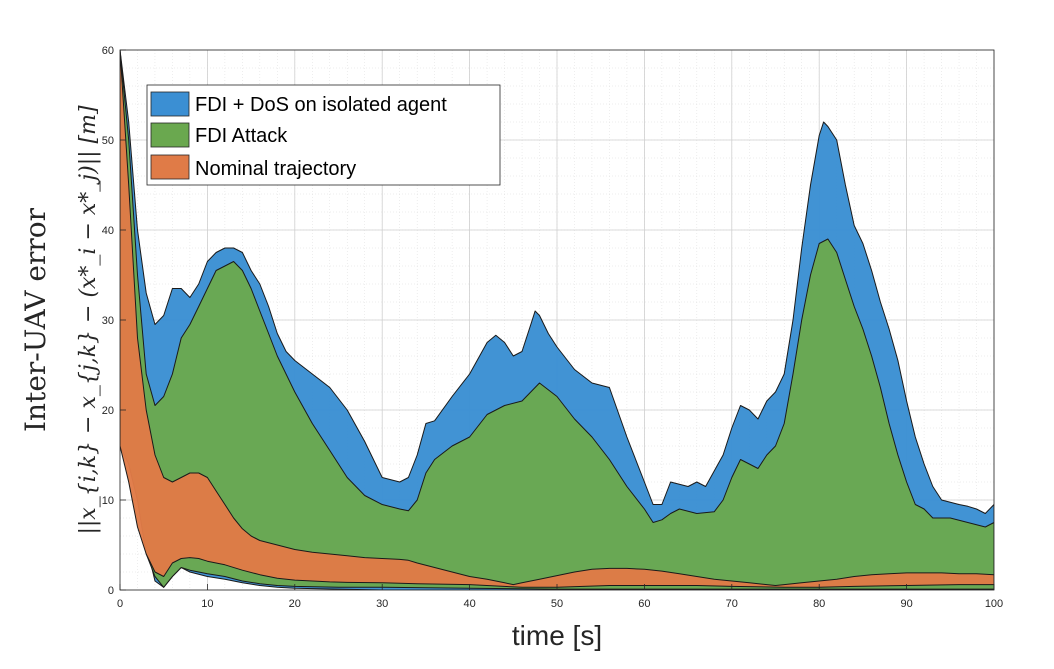  Describe the element at coordinates (295, 604) in the screenshot. I see `x-tick-label: 20` at that location.